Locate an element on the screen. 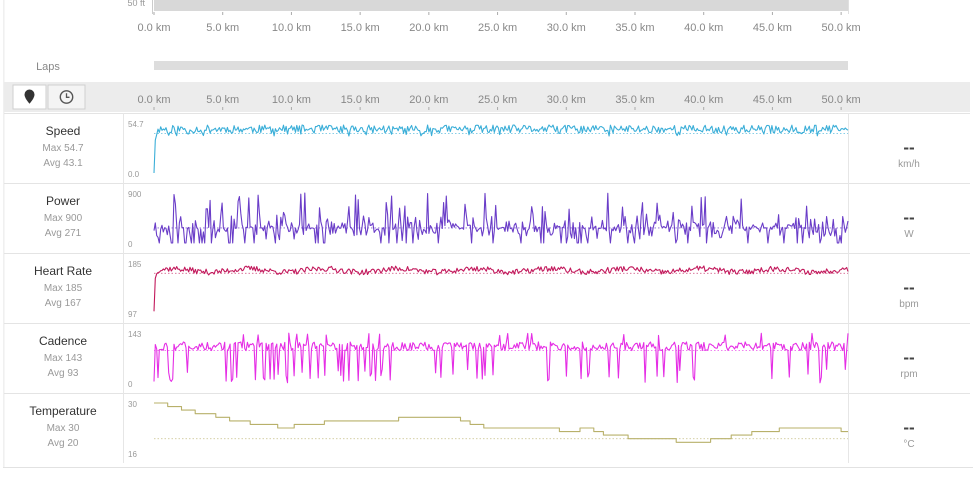 The width and height of the screenshot is (974, 486). metric-title: Power is located at coordinates (63, 201).